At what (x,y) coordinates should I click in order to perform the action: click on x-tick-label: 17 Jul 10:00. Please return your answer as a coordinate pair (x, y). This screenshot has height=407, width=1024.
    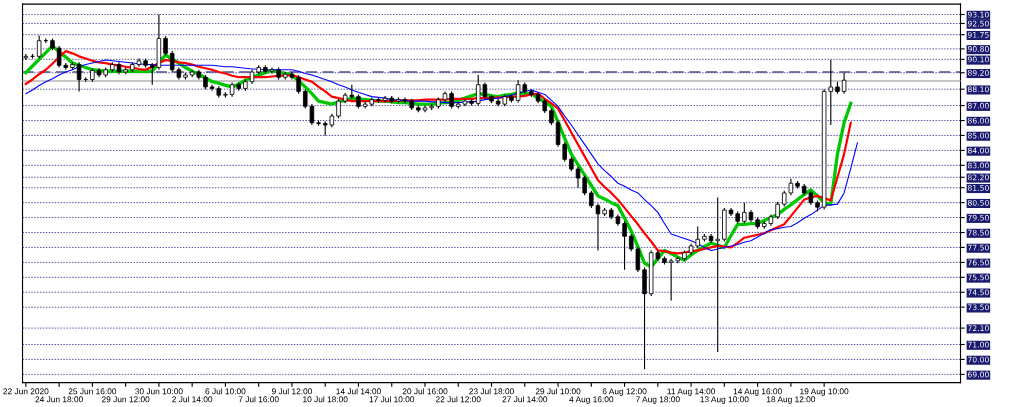
    Looking at the image, I should click on (392, 399).